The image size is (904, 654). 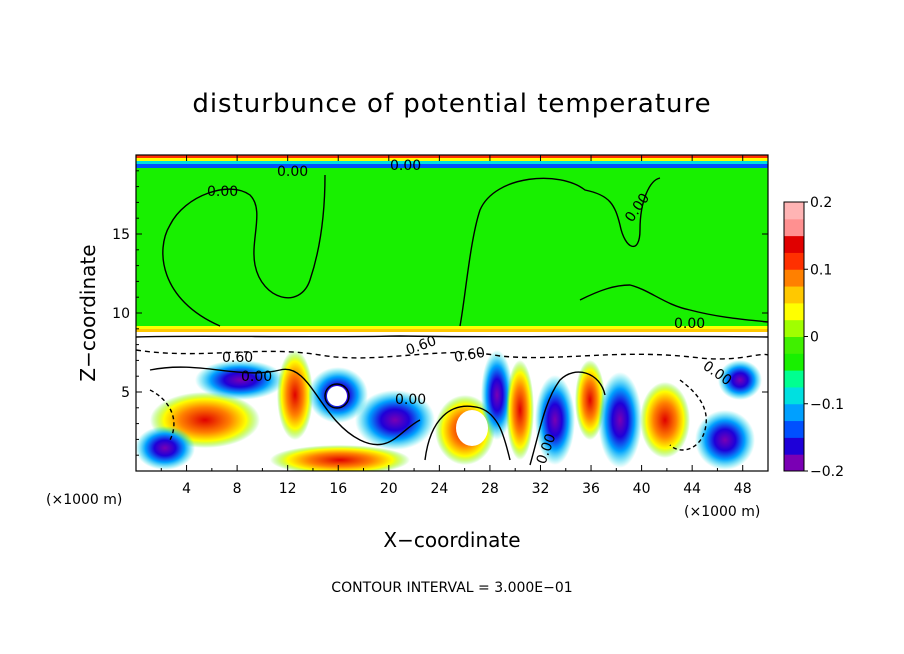 I want to click on top-boundary-band-yellow, so click(x=452, y=159).